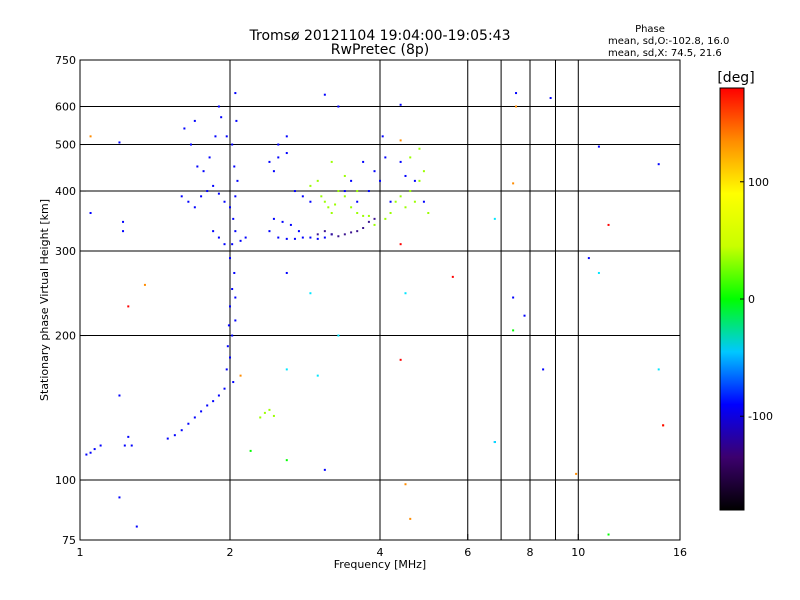 The image size is (800, 600). What do you see at coordinates (65, 251) in the screenshot?
I see `y-tick-label: 300` at bounding box center [65, 251].